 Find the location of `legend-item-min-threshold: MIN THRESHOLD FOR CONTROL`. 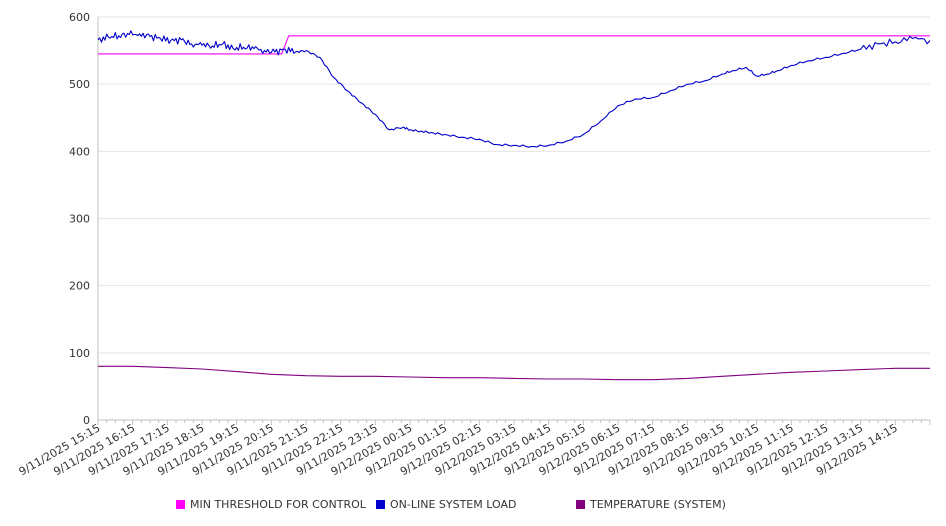

legend-item-min-threshold: MIN THRESHOLD FOR CONTROL is located at coordinates (271, 504).